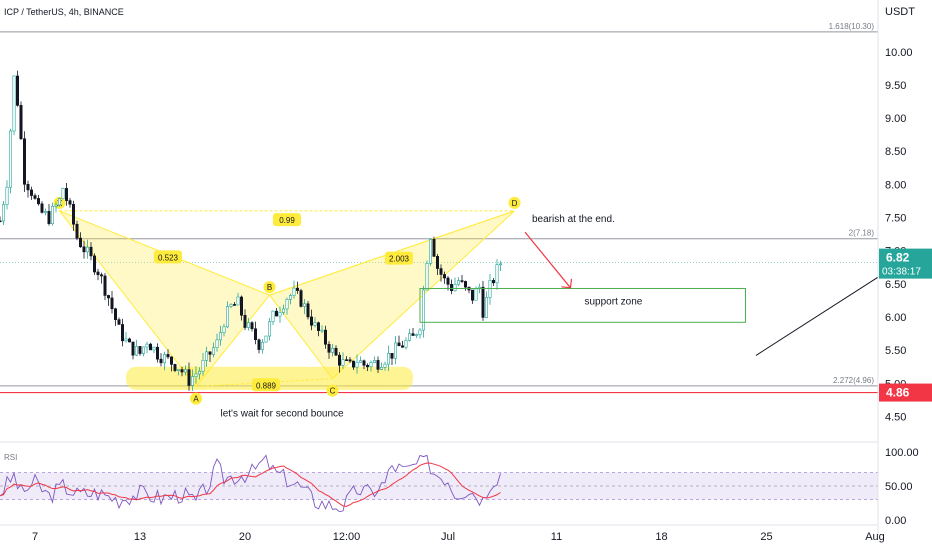 This screenshot has height=550, width=932. I want to click on price-tick-label: 8.50, so click(895, 152).